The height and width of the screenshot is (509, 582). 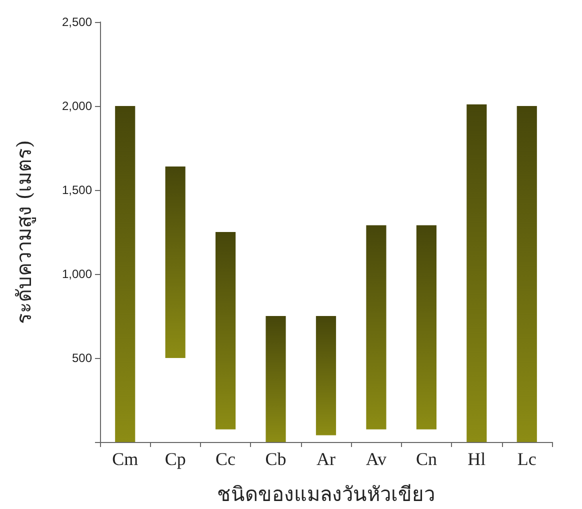 What do you see at coordinates (226, 459) in the screenshot?
I see `x-tick-label: Cc` at bounding box center [226, 459].